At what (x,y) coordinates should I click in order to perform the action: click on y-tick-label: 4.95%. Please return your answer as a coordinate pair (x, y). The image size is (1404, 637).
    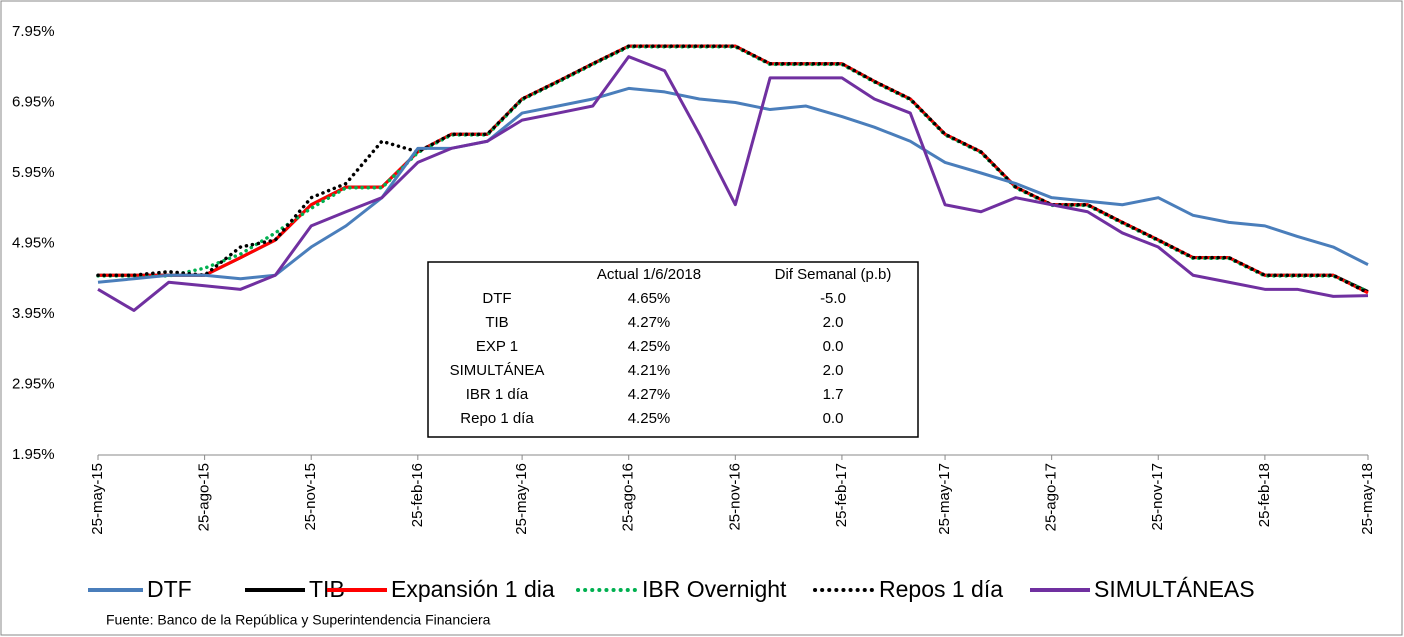
    Looking at the image, I should click on (33, 242).